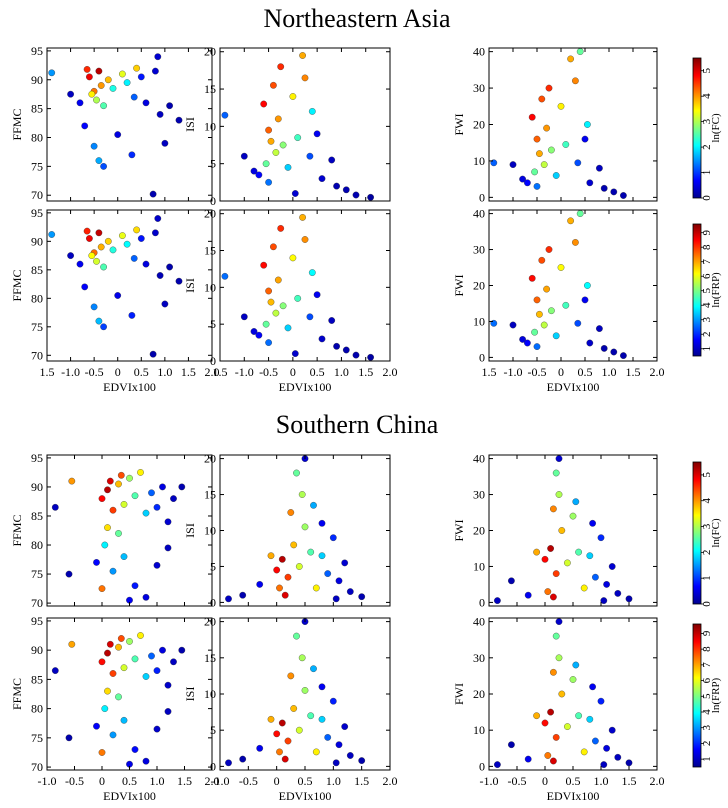 The width and height of the screenshot is (728, 808). What do you see at coordinates (707, 290) in the screenshot?
I see `colorbar: 1 2 3 4 5 6 7 8 9 ln(FRP)` at bounding box center [707, 290].